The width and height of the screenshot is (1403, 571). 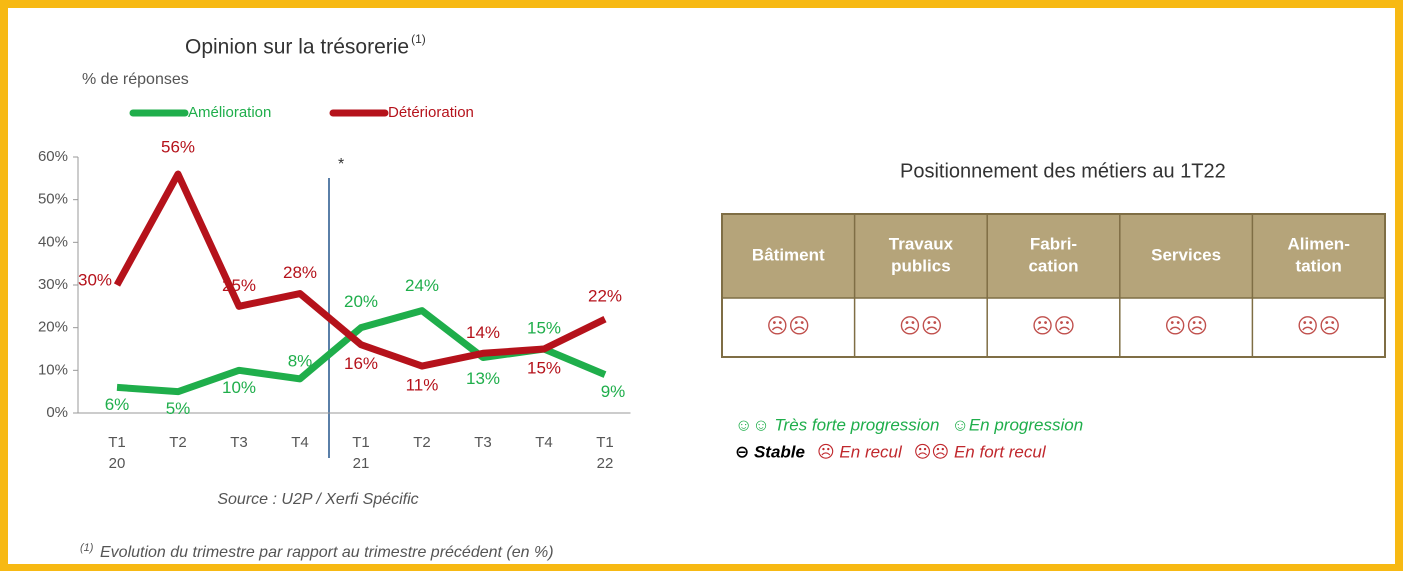 I want to click on x-tick-line: 21, so click(x=361, y=463).